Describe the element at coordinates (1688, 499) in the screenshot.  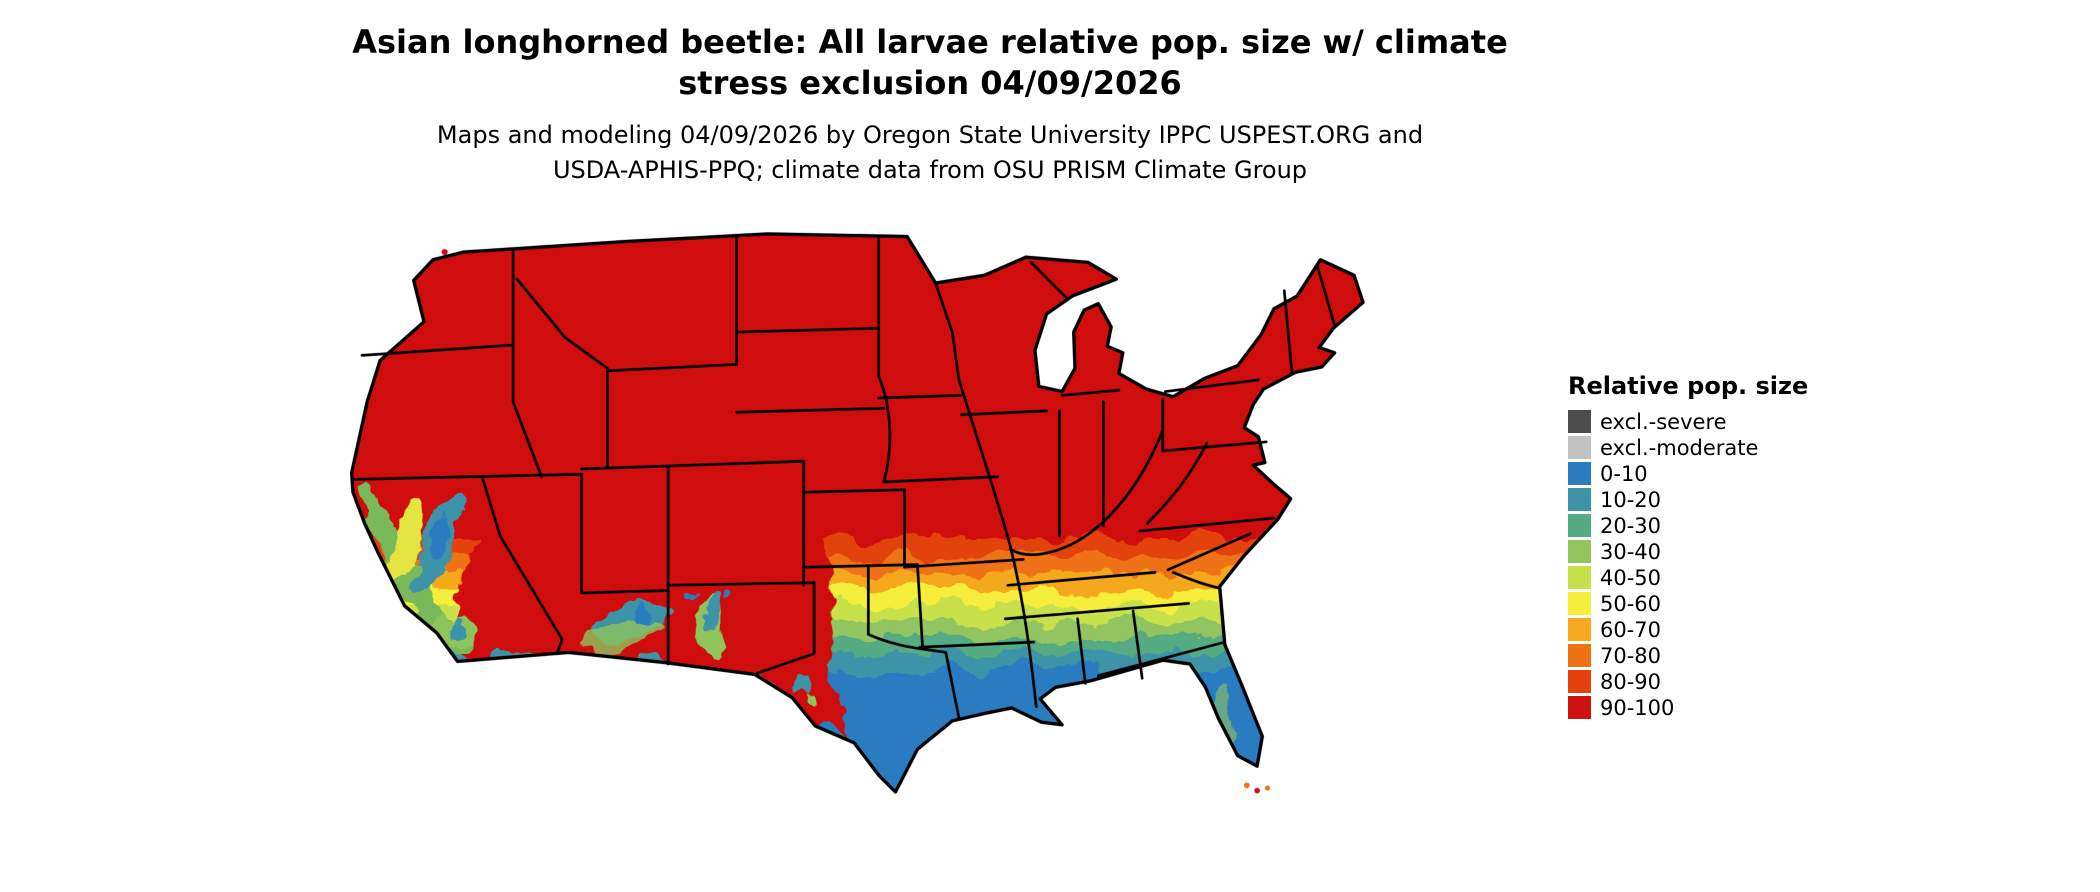
I see `legend-entry: 10-20` at that location.